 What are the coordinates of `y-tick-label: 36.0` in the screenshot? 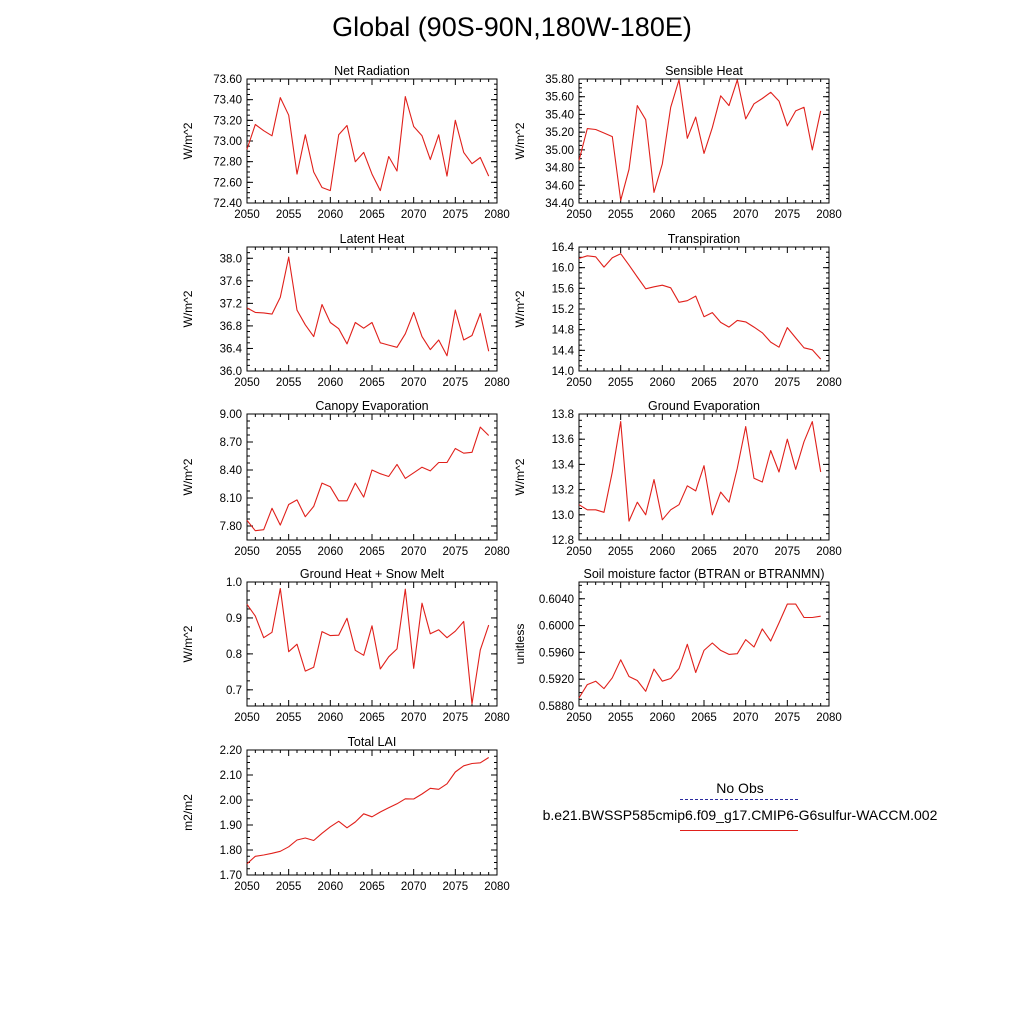 It's located at (231, 372).